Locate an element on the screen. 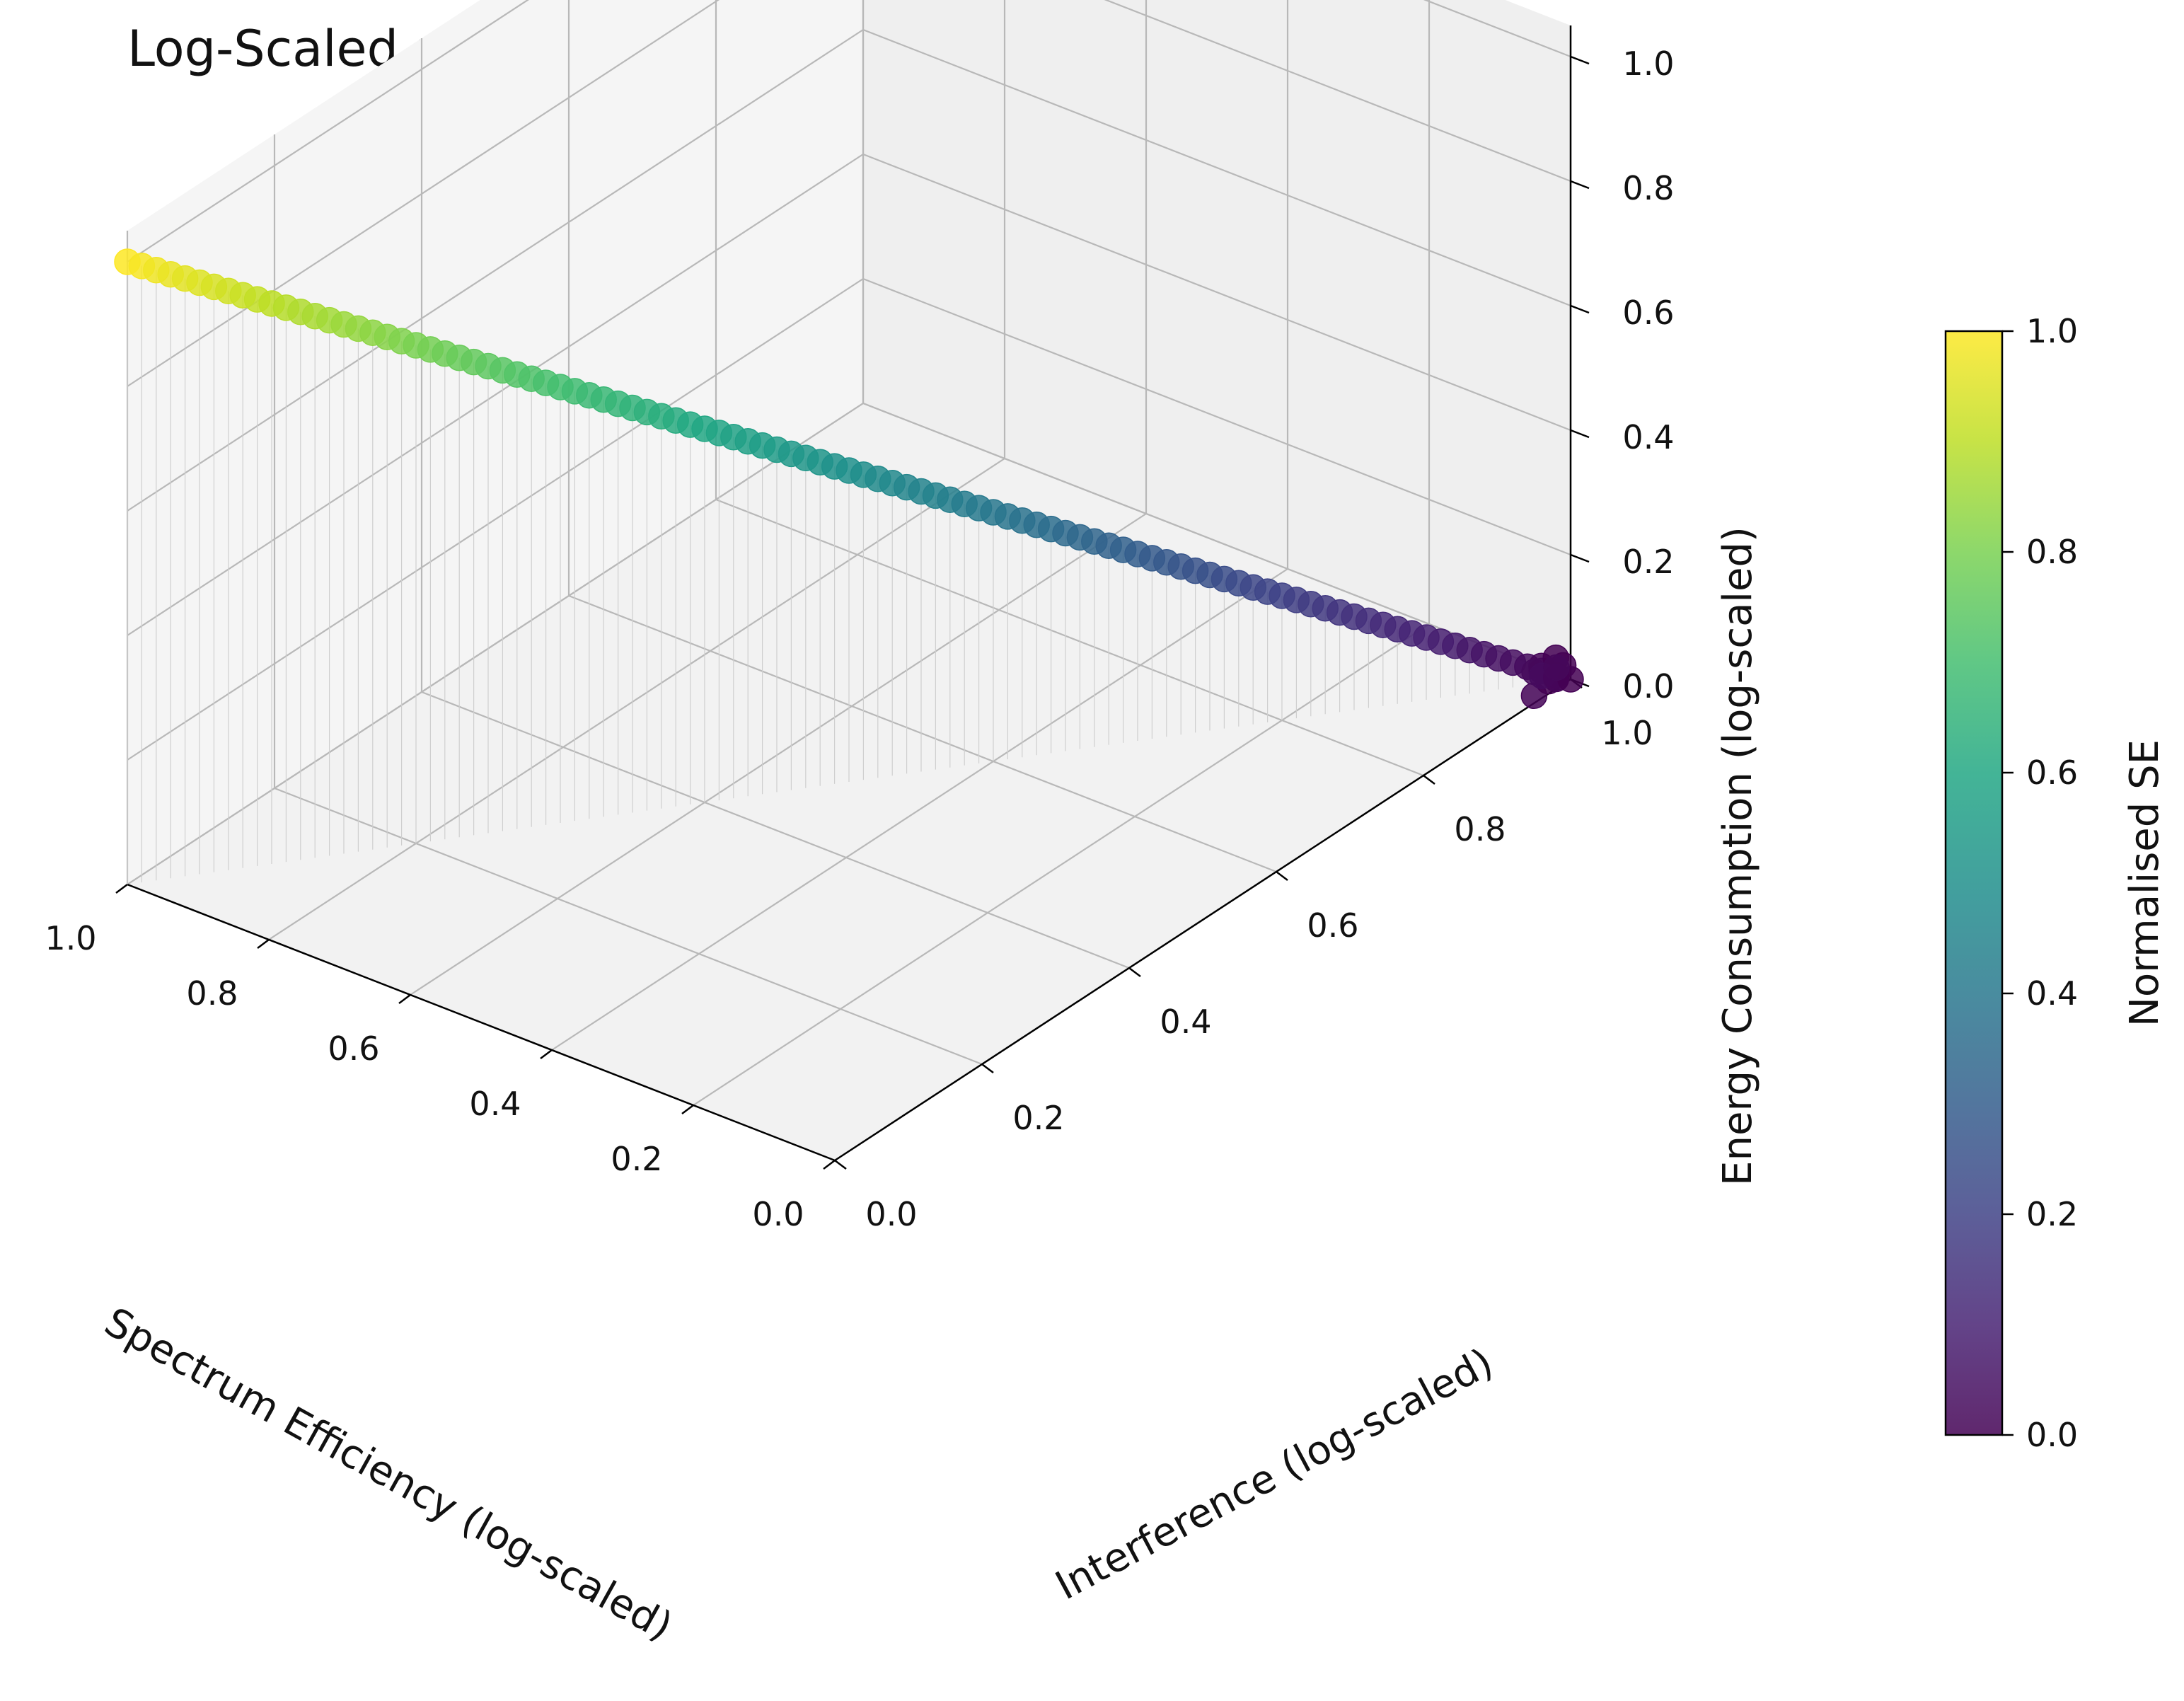  data-point is located at coordinates (1557, 667).